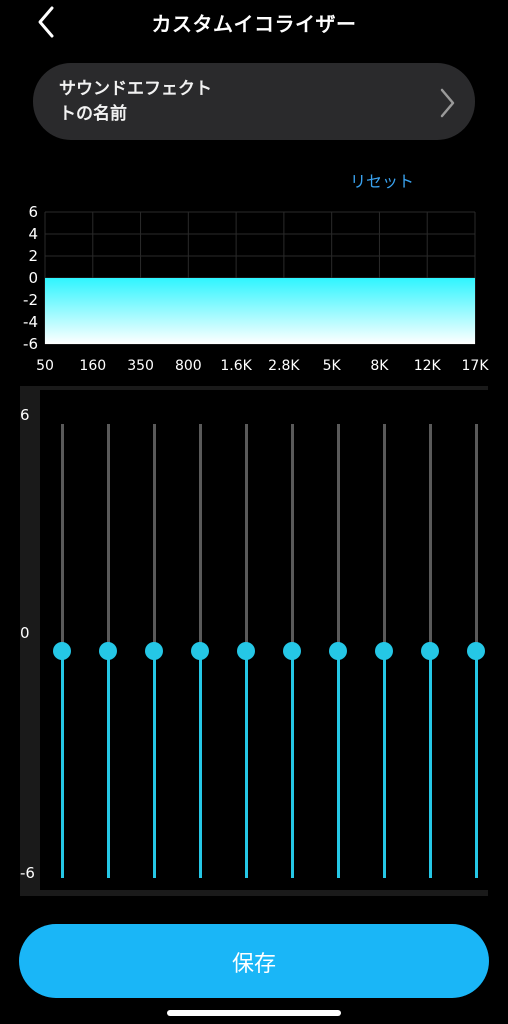  I want to click on chart-x-tick-label: 12K, so click(428, 366).